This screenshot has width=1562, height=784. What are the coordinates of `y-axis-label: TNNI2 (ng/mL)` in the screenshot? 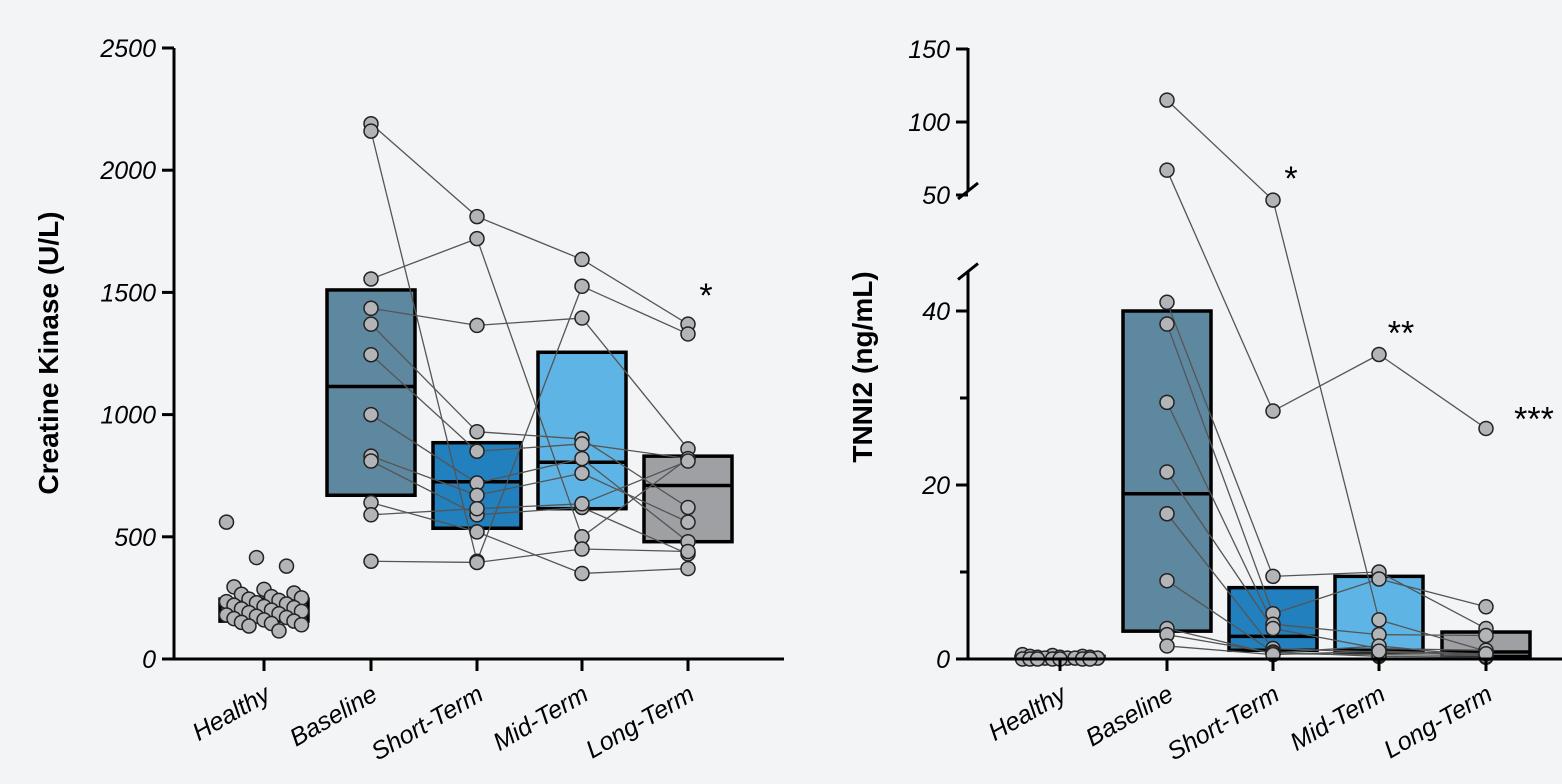 It's located at (862, 366).